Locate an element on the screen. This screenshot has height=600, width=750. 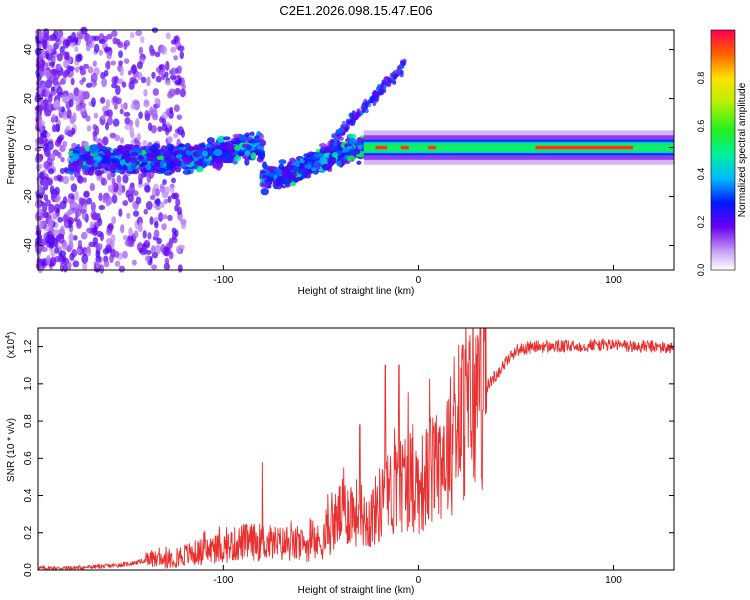
spectrogram-band-core is located at coordinates (521, 148).